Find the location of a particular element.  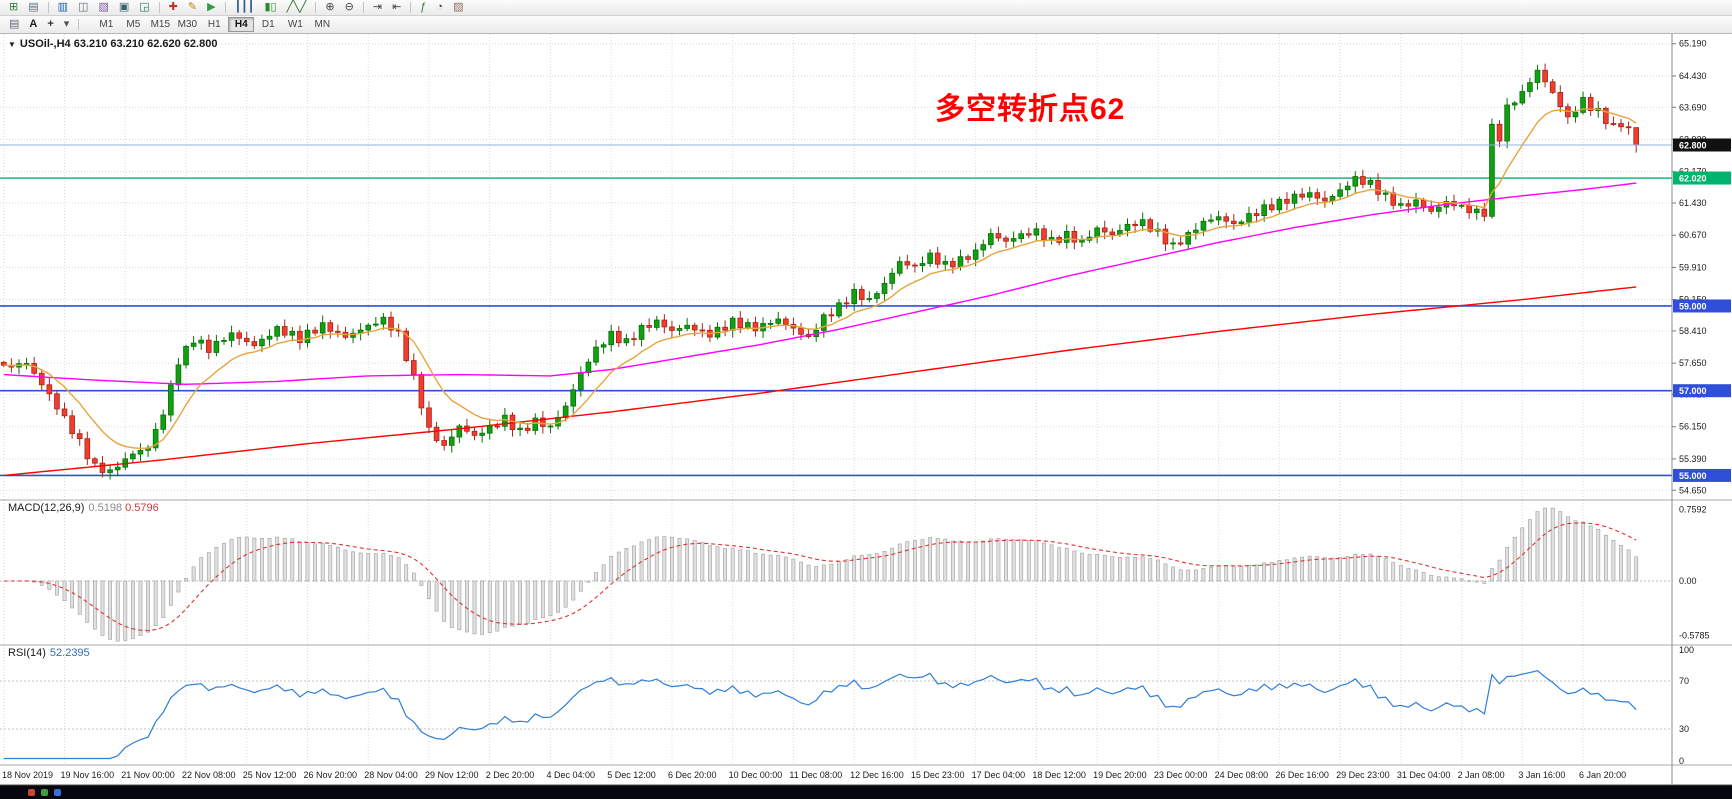

timeframe-button-h1: H1 is located at coordinates (214, 24).